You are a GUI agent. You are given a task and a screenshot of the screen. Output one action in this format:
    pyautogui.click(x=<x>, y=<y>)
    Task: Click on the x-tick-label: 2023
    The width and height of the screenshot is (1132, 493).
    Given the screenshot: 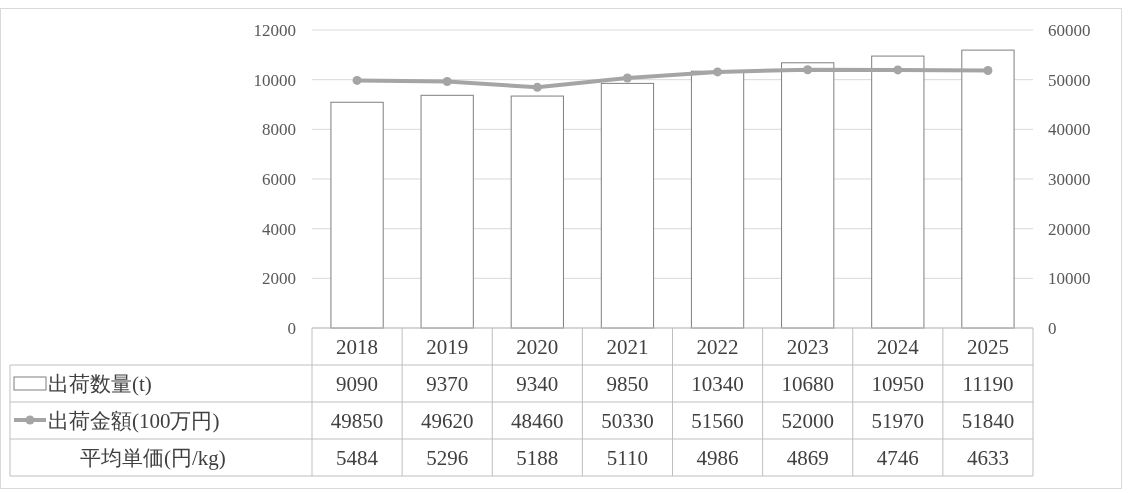 What is the action you would take?
    pyautogui.click(x=807, y=347)
    